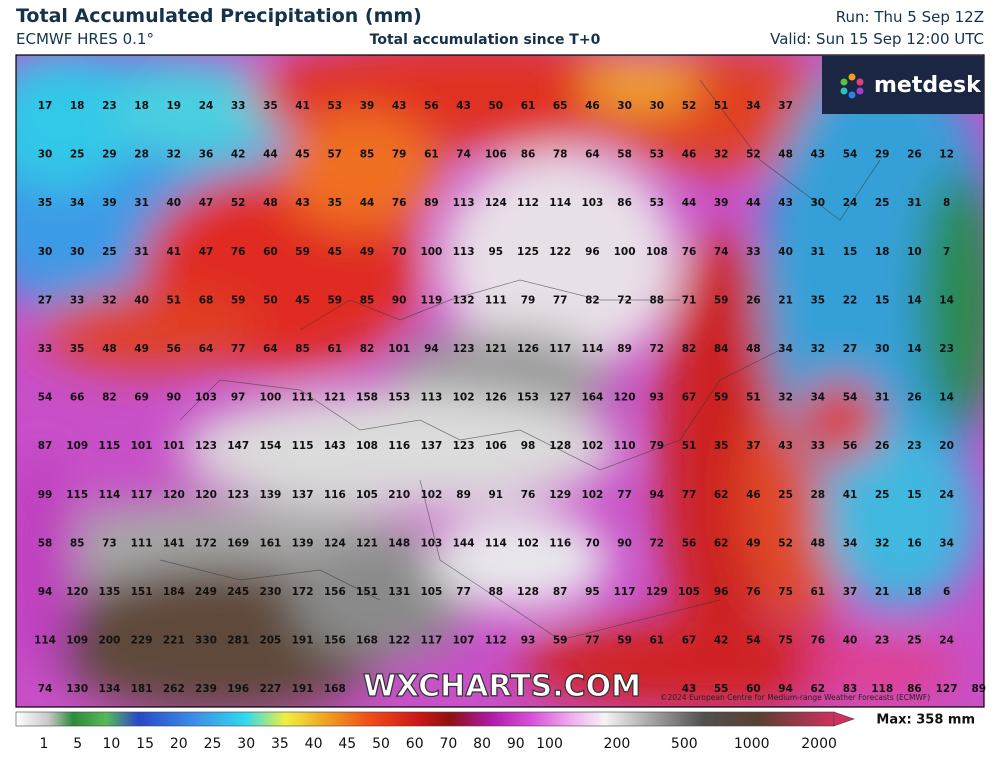 This screenshot has width=1000, height=768. What do you see at coordinates (625, 398) in the screenshot?
I see `grid-value: 120` at bounding box center [625, 398].